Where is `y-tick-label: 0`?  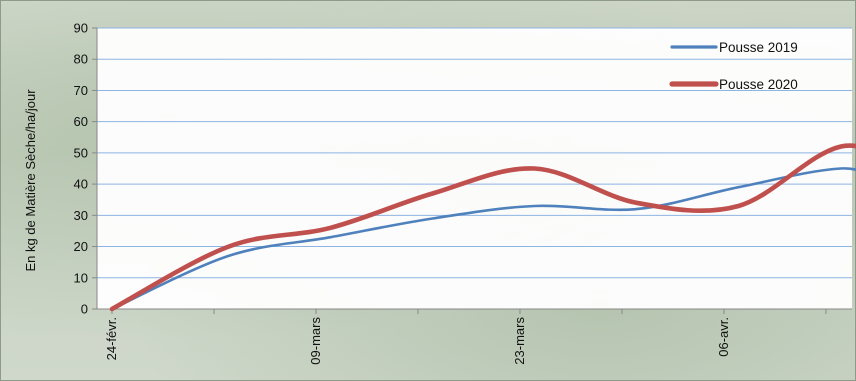
y-tick-label: 0 is located at coordinates (84, 309).